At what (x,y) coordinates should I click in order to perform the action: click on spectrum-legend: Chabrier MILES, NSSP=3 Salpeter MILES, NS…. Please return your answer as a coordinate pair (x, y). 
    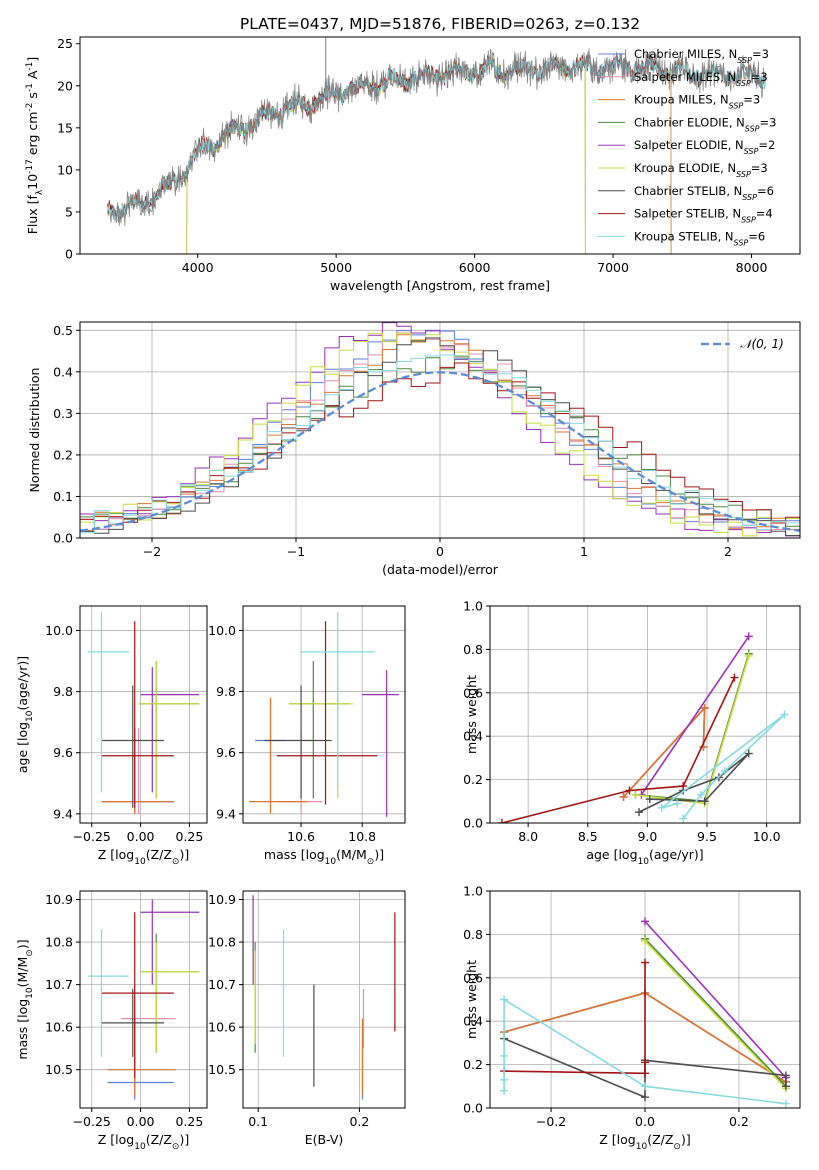
    Looking at the image, I should click on (687, 147).